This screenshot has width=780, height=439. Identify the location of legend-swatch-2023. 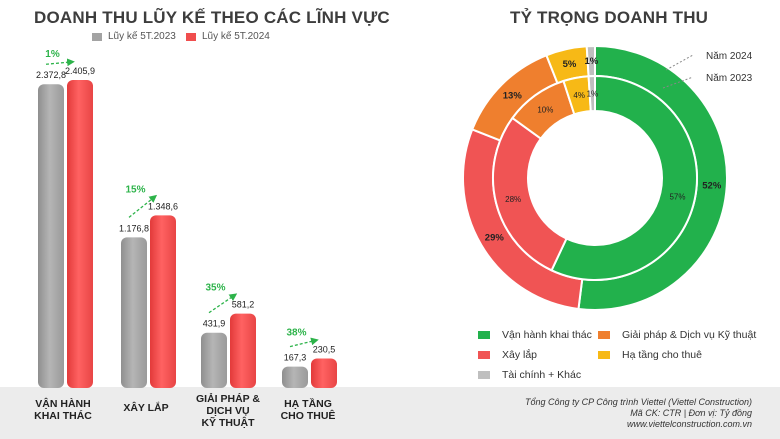
(97, 36).